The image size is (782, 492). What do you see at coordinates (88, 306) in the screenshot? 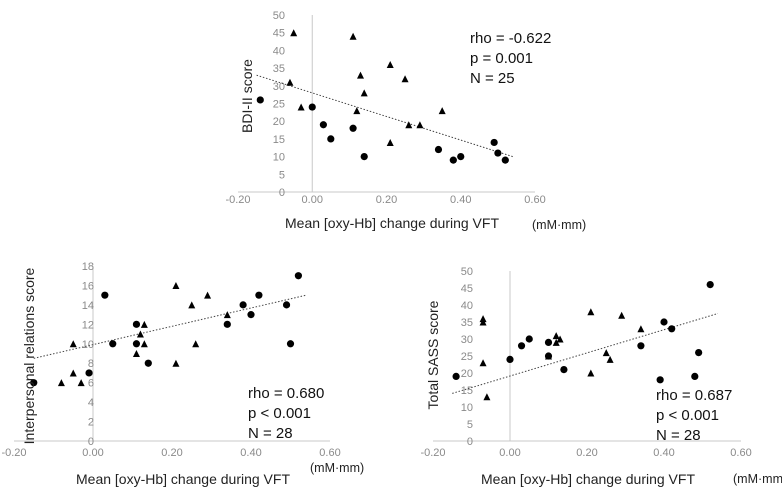
I see `y-tick-label: 14` at bounding box center [88, 306].